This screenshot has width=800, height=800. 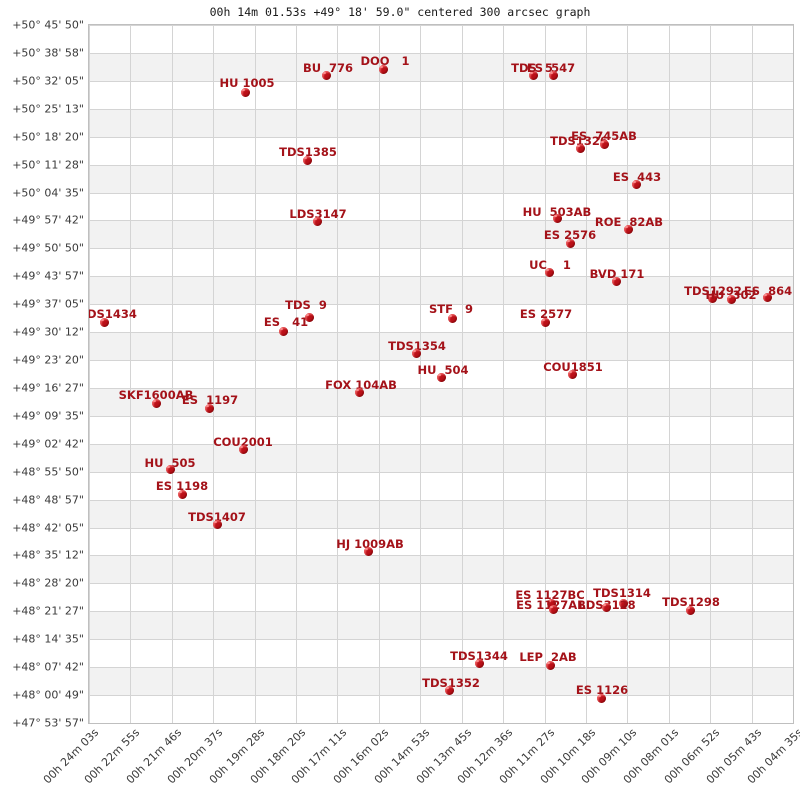 What do you see at coordinates (48, 444) in the screenshot?
I see `y-tick-label: +49° 02' 42"` at bounding box center [48, 444].